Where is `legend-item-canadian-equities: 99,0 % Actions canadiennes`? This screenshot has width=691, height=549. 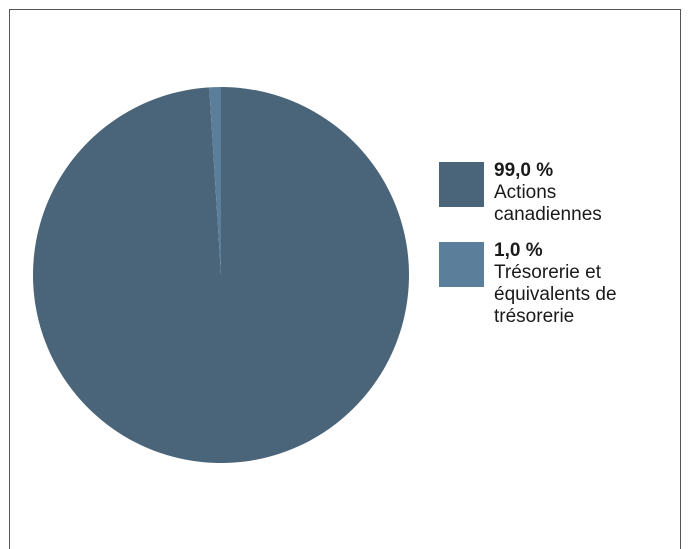 legend-item-canadian-equities: 99,0 % Actions canadiennes is located at coordinates (554, 193).